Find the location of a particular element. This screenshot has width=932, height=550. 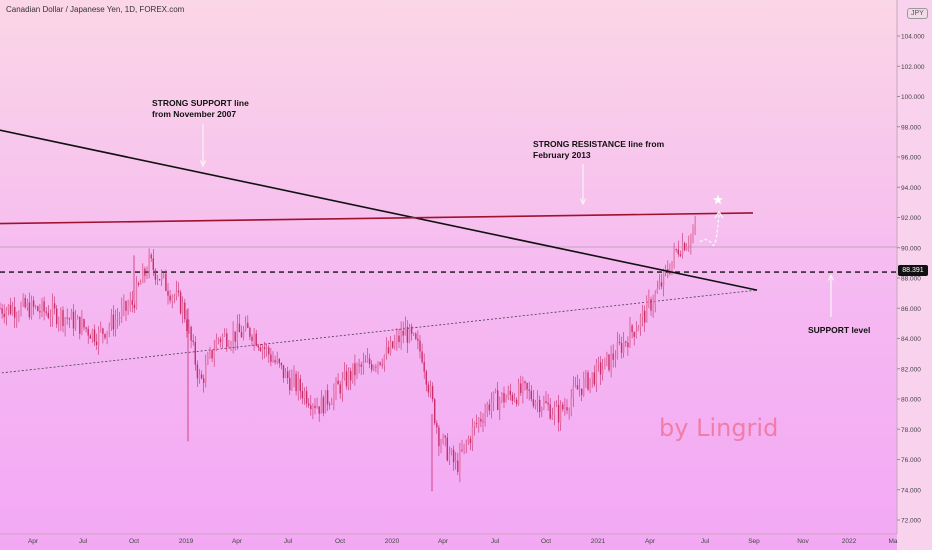

support-line-annotation-line2: from November 2007 is located at coordinates (194, 114).